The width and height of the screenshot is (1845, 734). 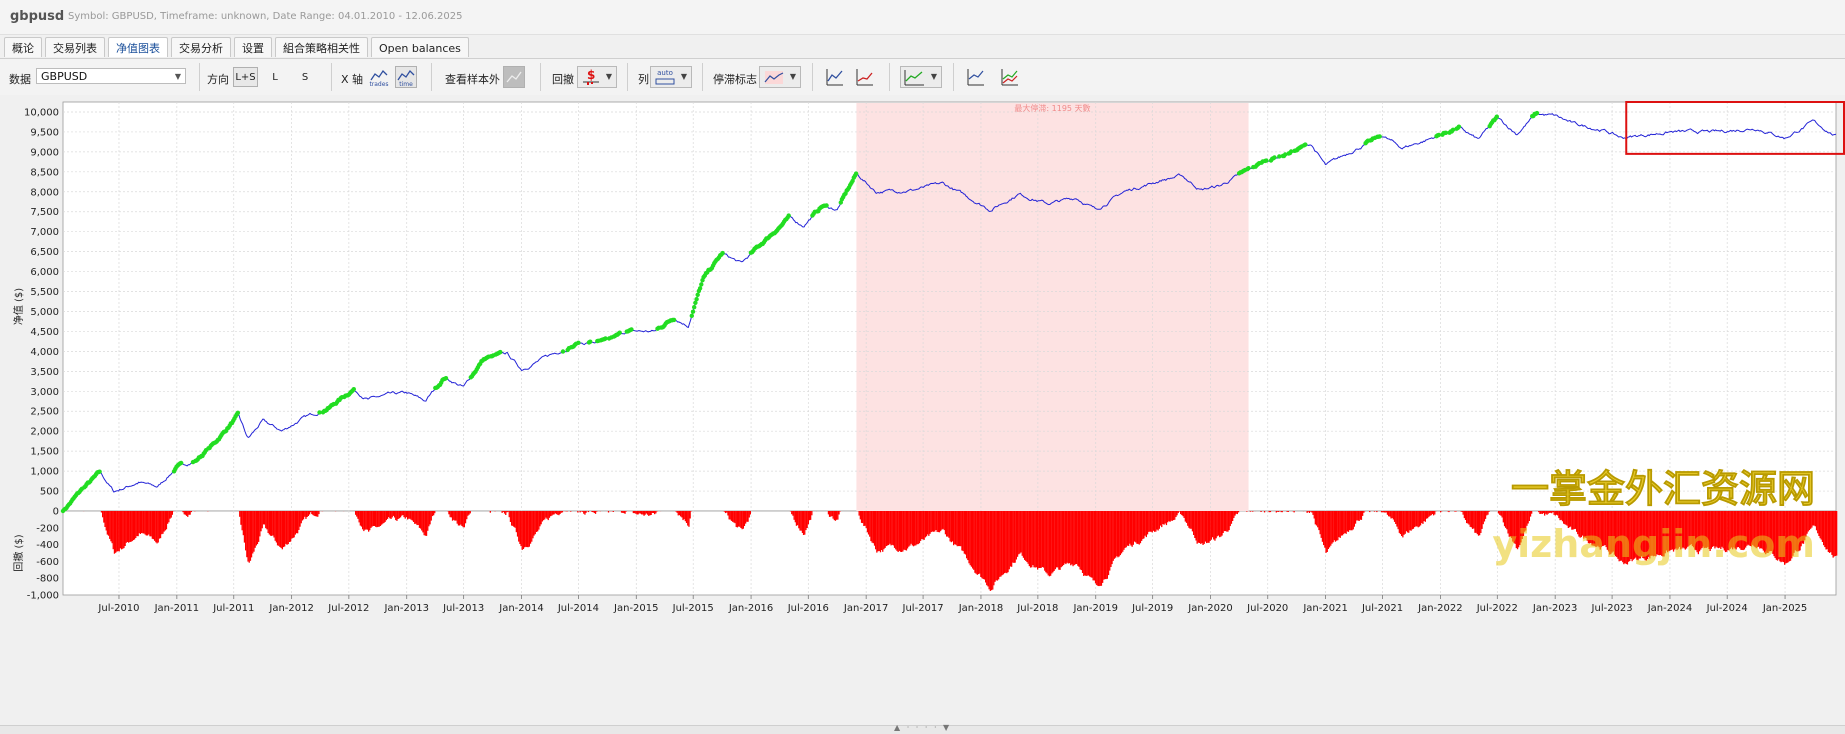 I want to click on xaxis-trades-button: trades, so click(x=379, y=77).